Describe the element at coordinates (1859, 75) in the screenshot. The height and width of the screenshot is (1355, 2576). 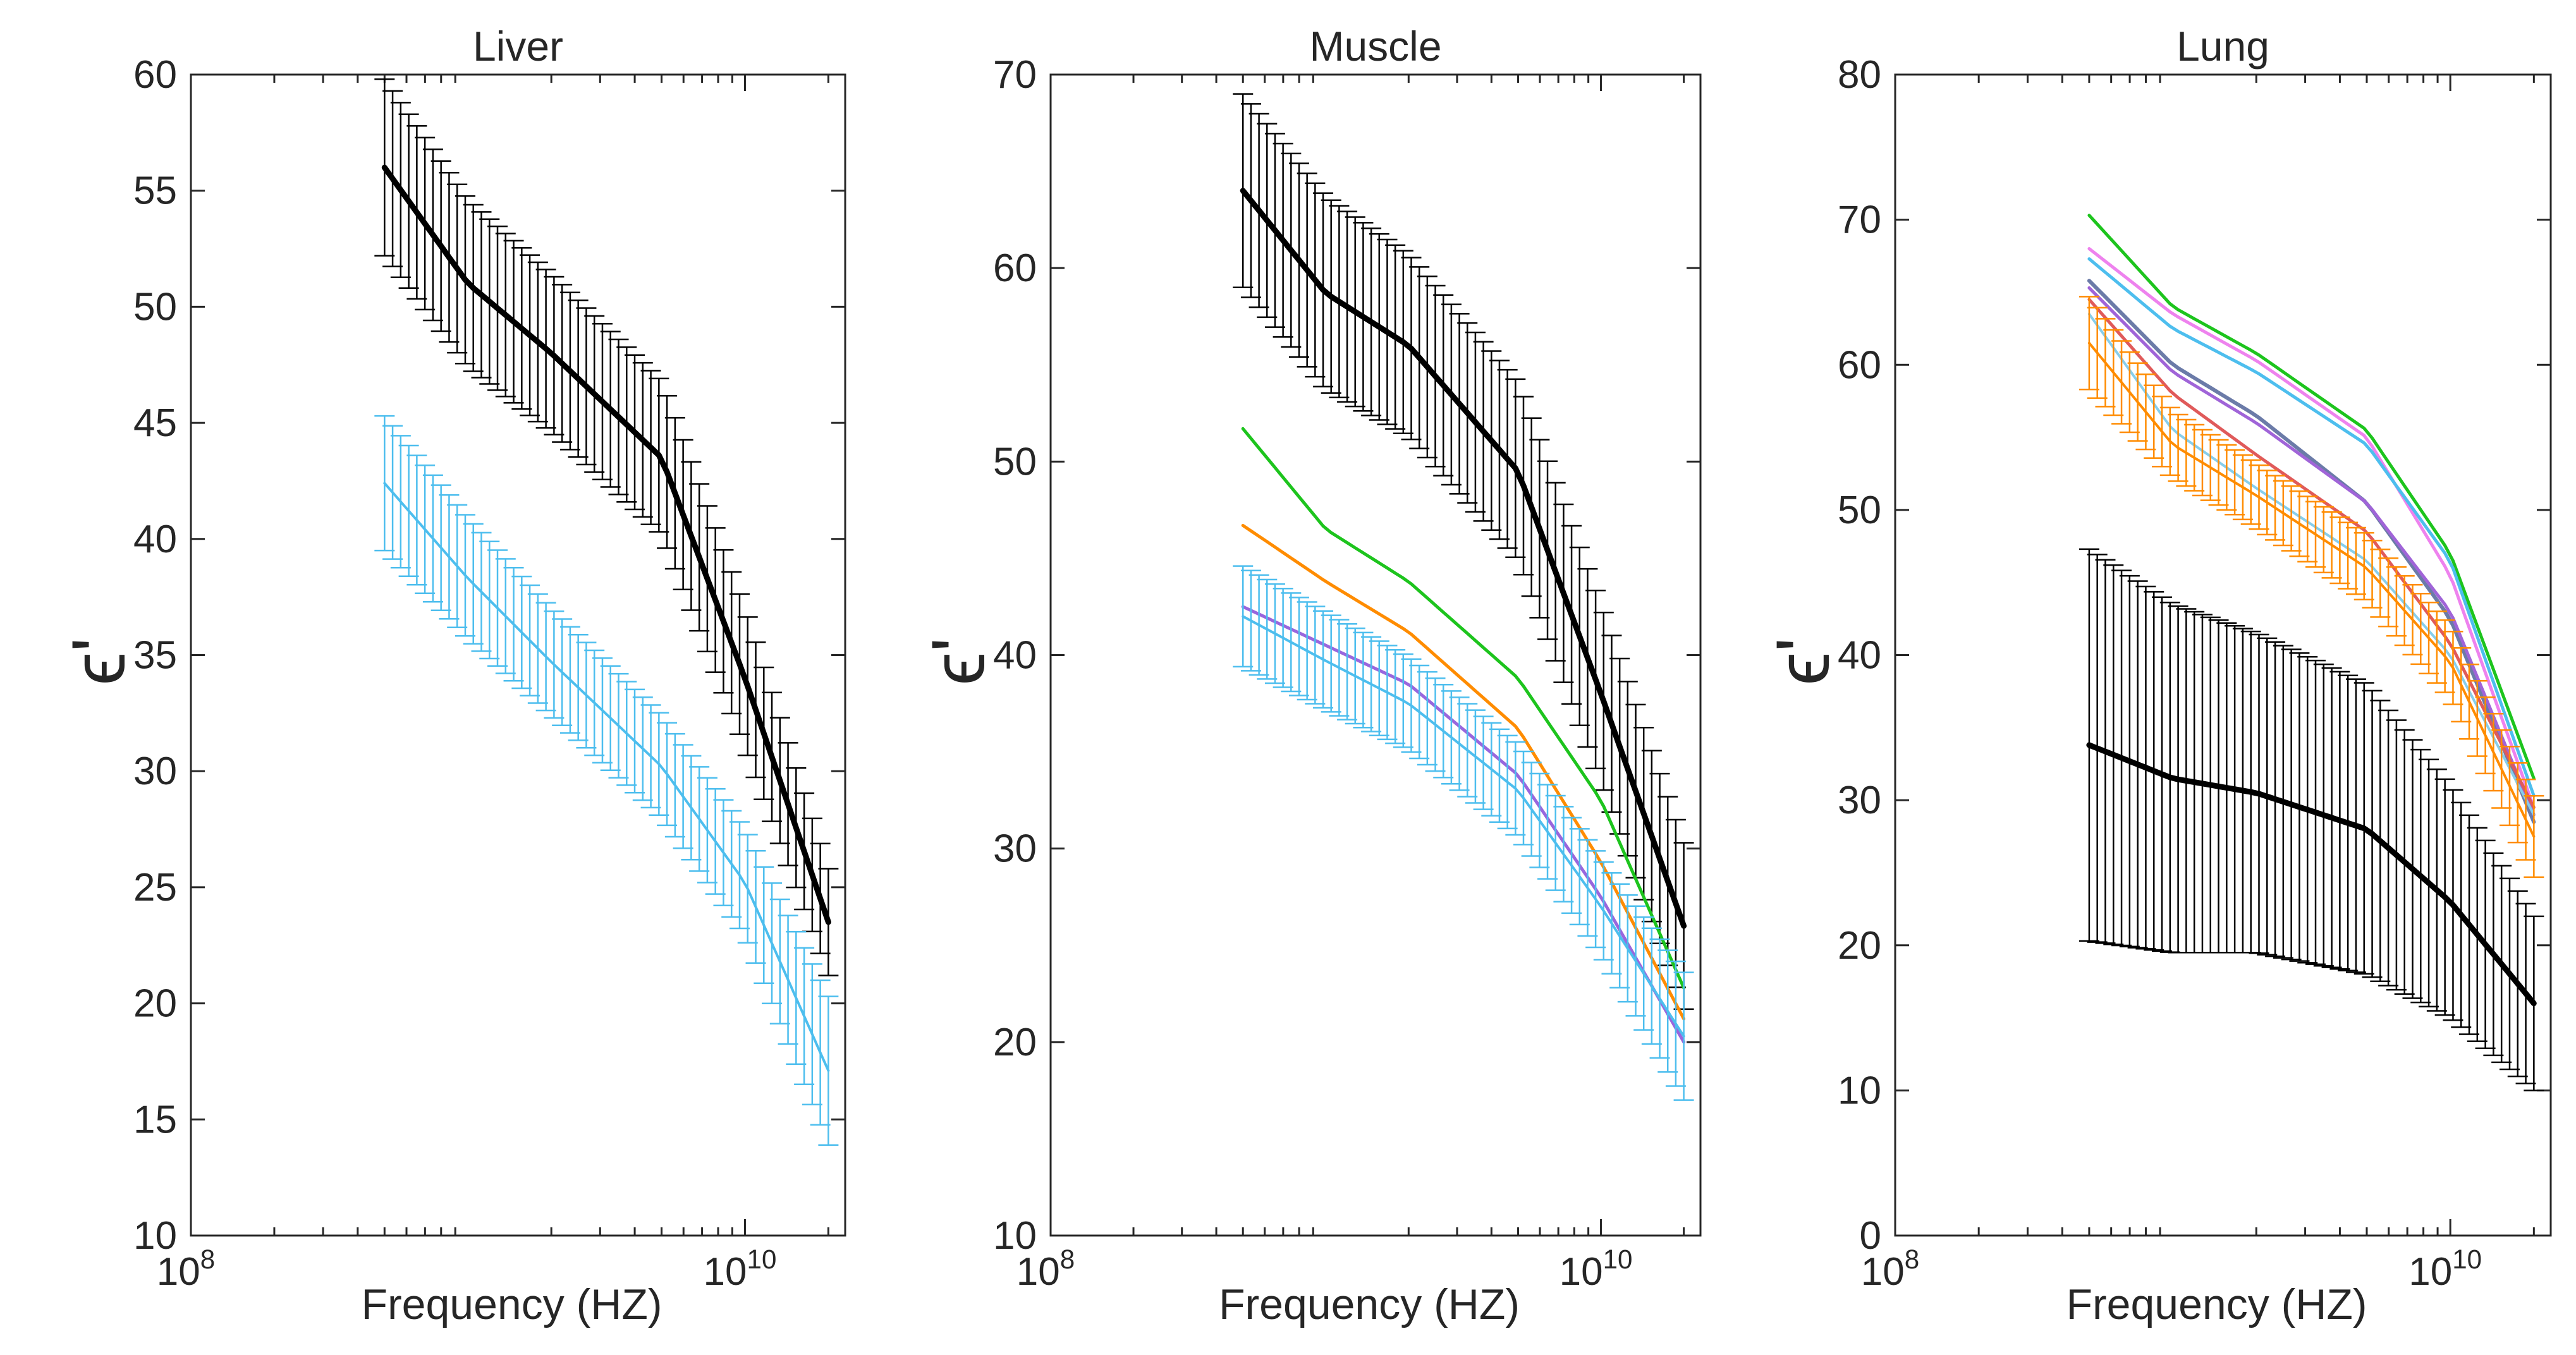
I see `y-tick-label: 80` at that location.